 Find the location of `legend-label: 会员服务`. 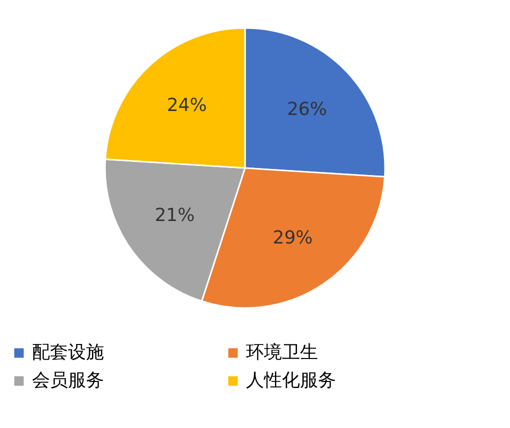

legend-label: 会员服务 is located at coordinates (68, 380).